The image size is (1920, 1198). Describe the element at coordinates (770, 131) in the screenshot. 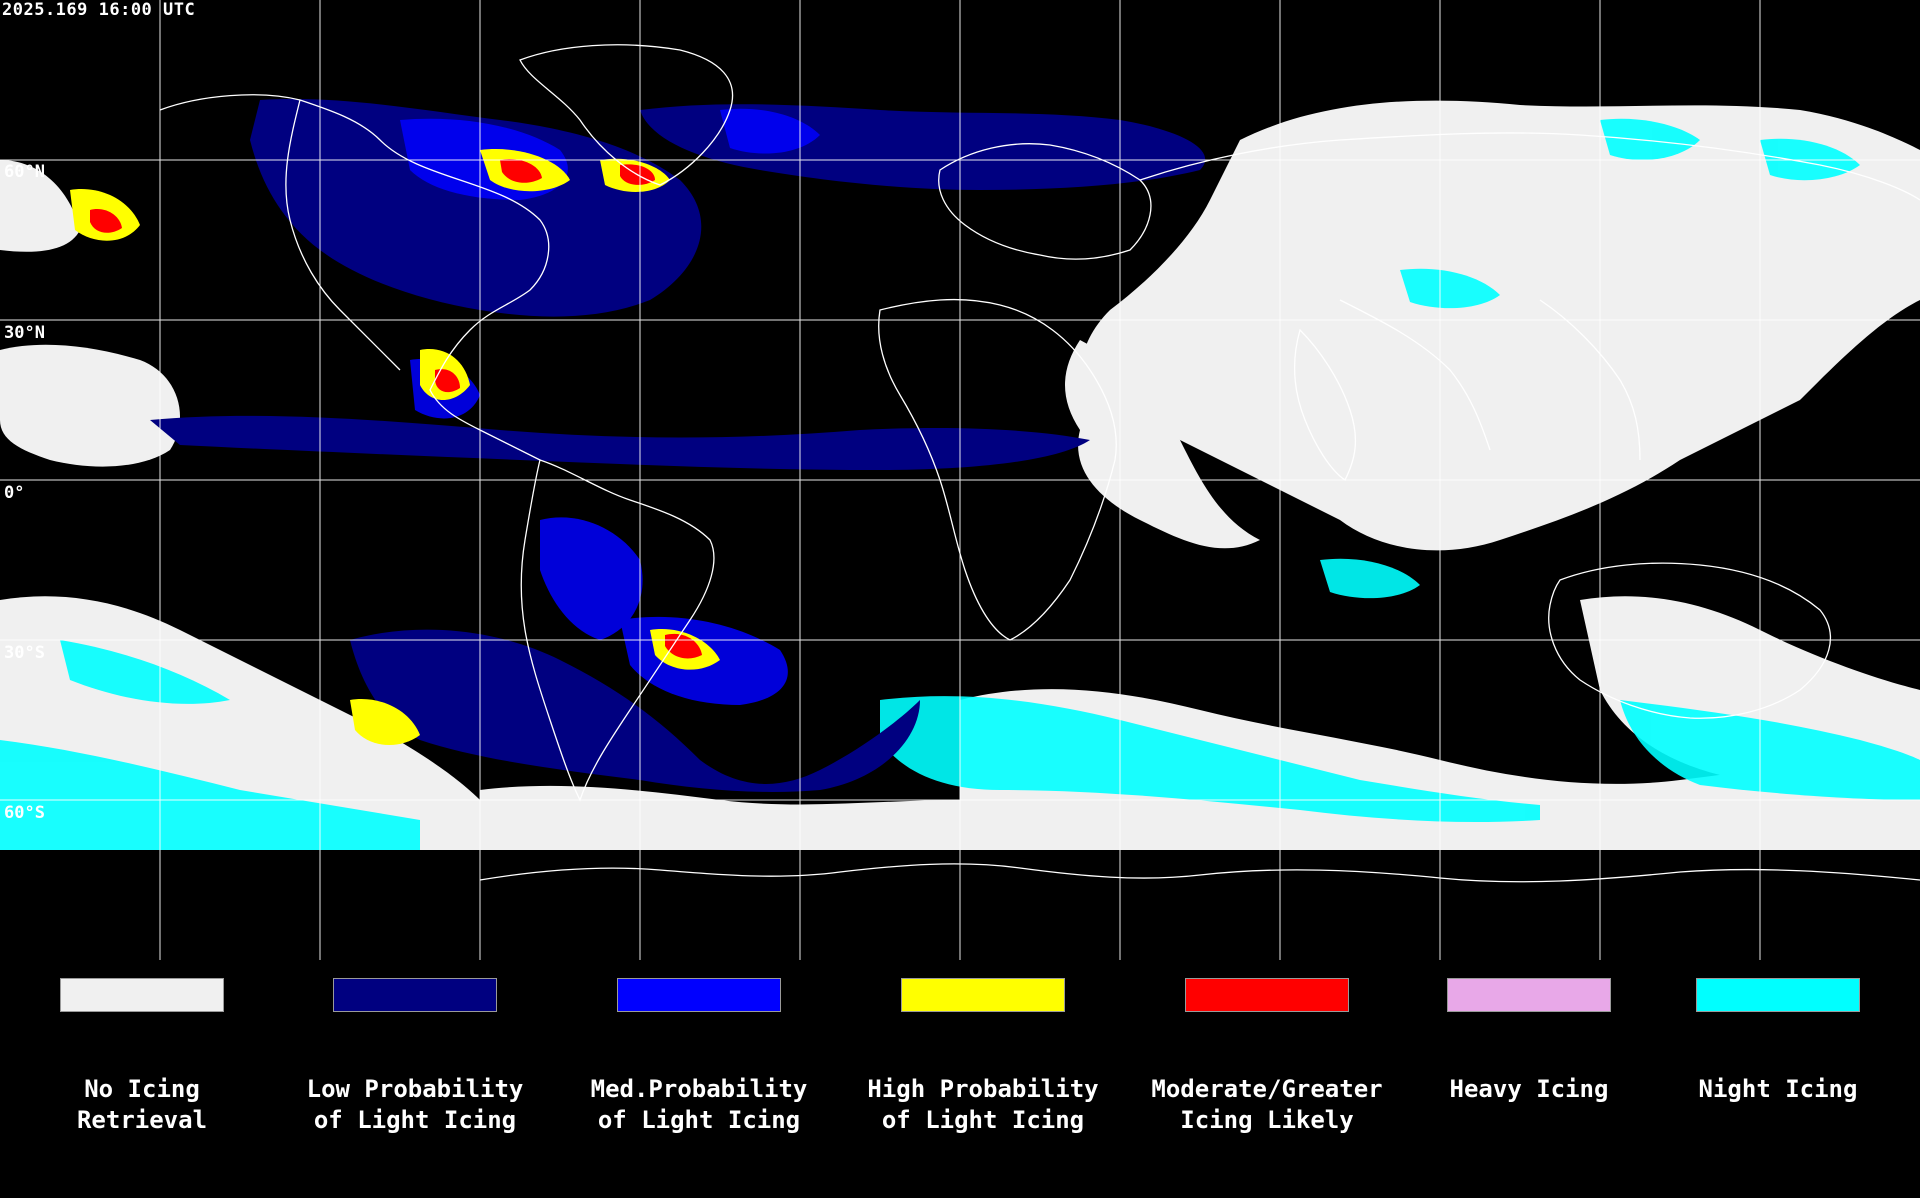

I see `med-prob-greenland-sea` at that location.